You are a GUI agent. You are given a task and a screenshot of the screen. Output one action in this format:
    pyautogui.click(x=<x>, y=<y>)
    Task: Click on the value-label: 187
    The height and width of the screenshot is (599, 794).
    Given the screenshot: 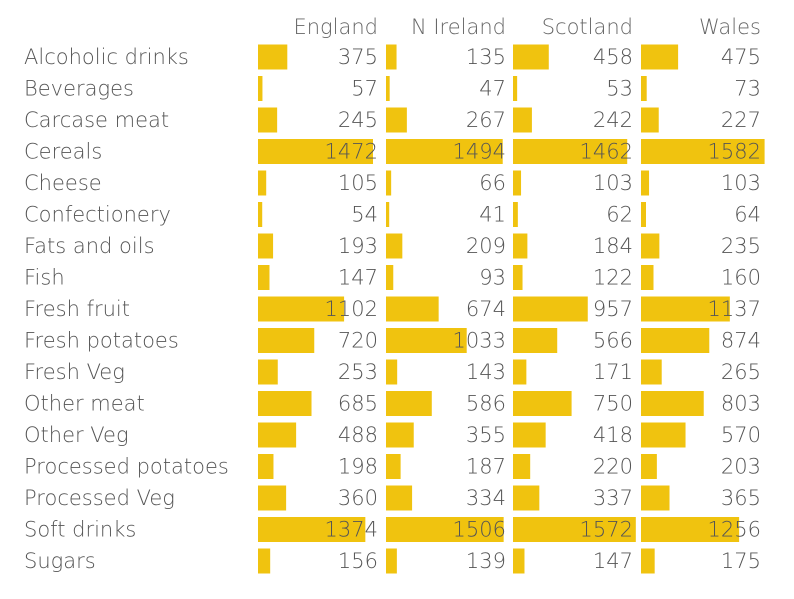 What is the action you would take?
    pyautogui.click(x=486, y=467)
    